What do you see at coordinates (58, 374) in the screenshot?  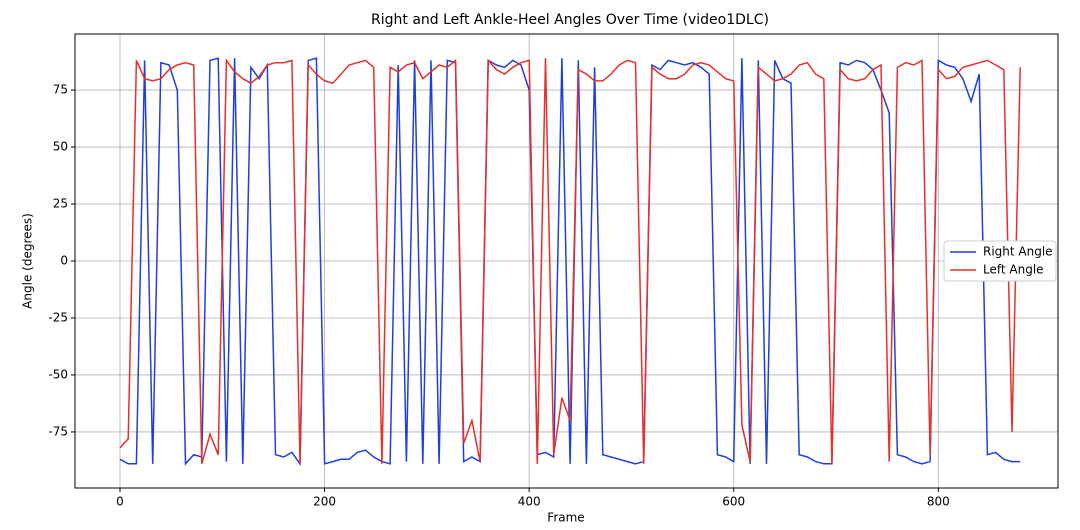 I see `y-tick-label: -50` at bounding box center [58, 374].